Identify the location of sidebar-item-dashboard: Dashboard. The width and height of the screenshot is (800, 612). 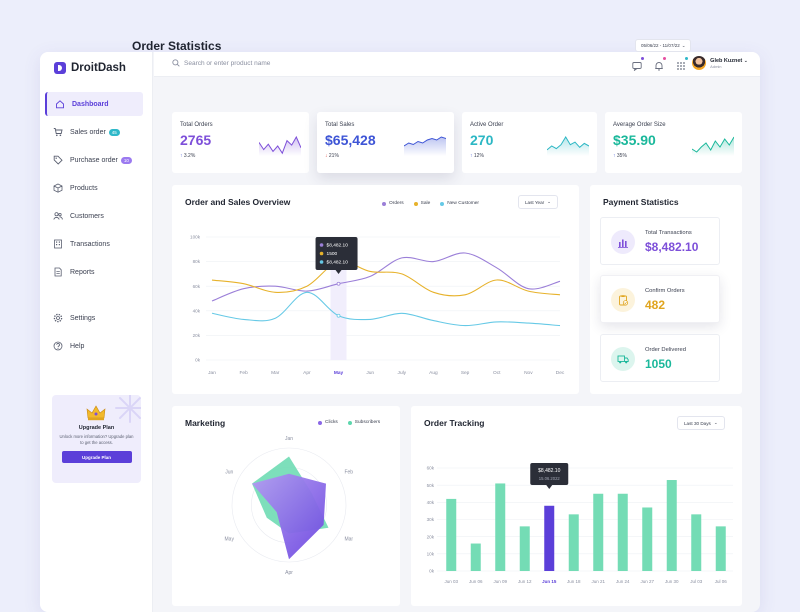
(94, 104).